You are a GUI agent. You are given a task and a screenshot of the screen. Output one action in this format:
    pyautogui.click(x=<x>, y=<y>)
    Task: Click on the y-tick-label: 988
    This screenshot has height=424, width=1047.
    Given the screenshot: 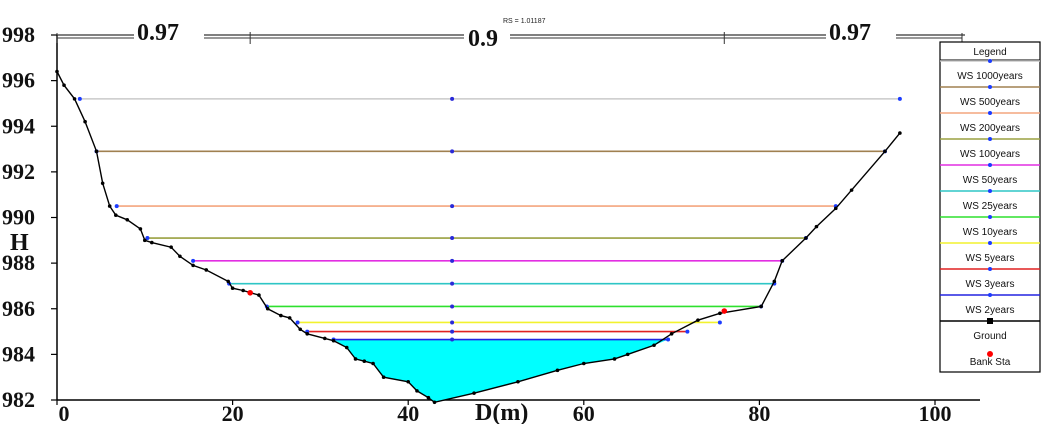 What is the action you would take?
    pyautogui.click(x=18, y=262)
    